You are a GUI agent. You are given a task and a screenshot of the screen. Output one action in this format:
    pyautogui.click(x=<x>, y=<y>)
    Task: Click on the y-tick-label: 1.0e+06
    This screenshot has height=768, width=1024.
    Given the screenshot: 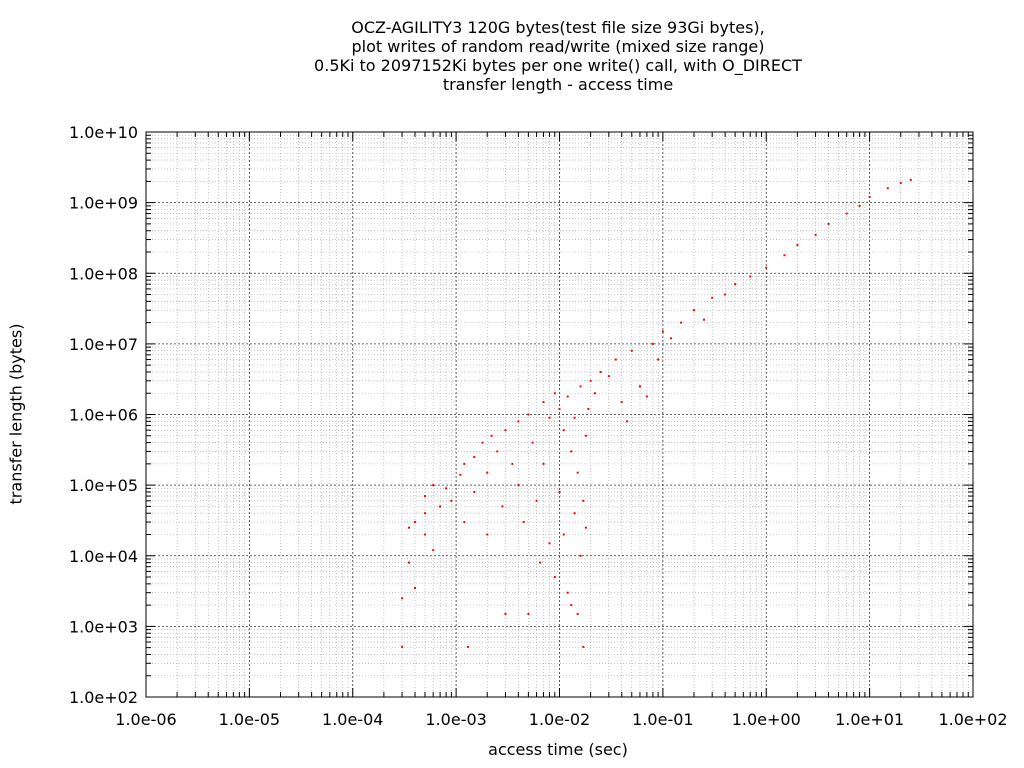 What is the action you would take?
    pyautogui.click(x=103, y=415)
    